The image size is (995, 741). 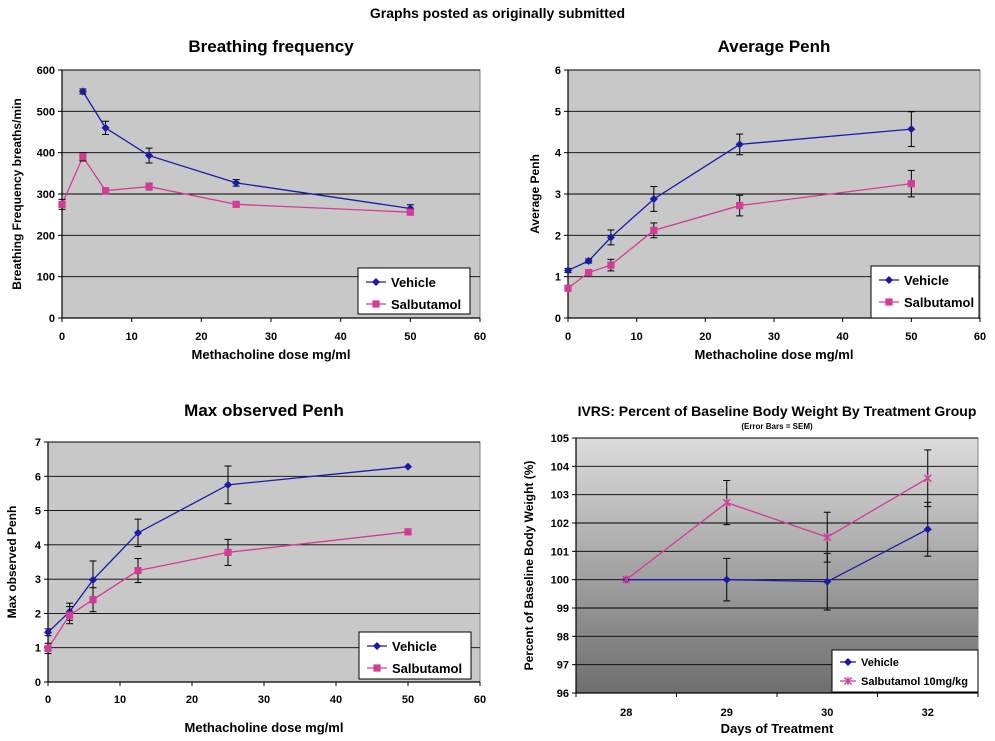 What do you see at coordinates (236, 184) in the screenshot?
I see `series-line-salbutamol` at bounding box center [236, 184].